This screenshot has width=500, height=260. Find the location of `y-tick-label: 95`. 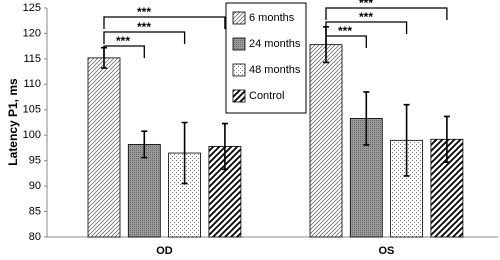

y-tick-label: 95 is located at coordinates (35, 161).